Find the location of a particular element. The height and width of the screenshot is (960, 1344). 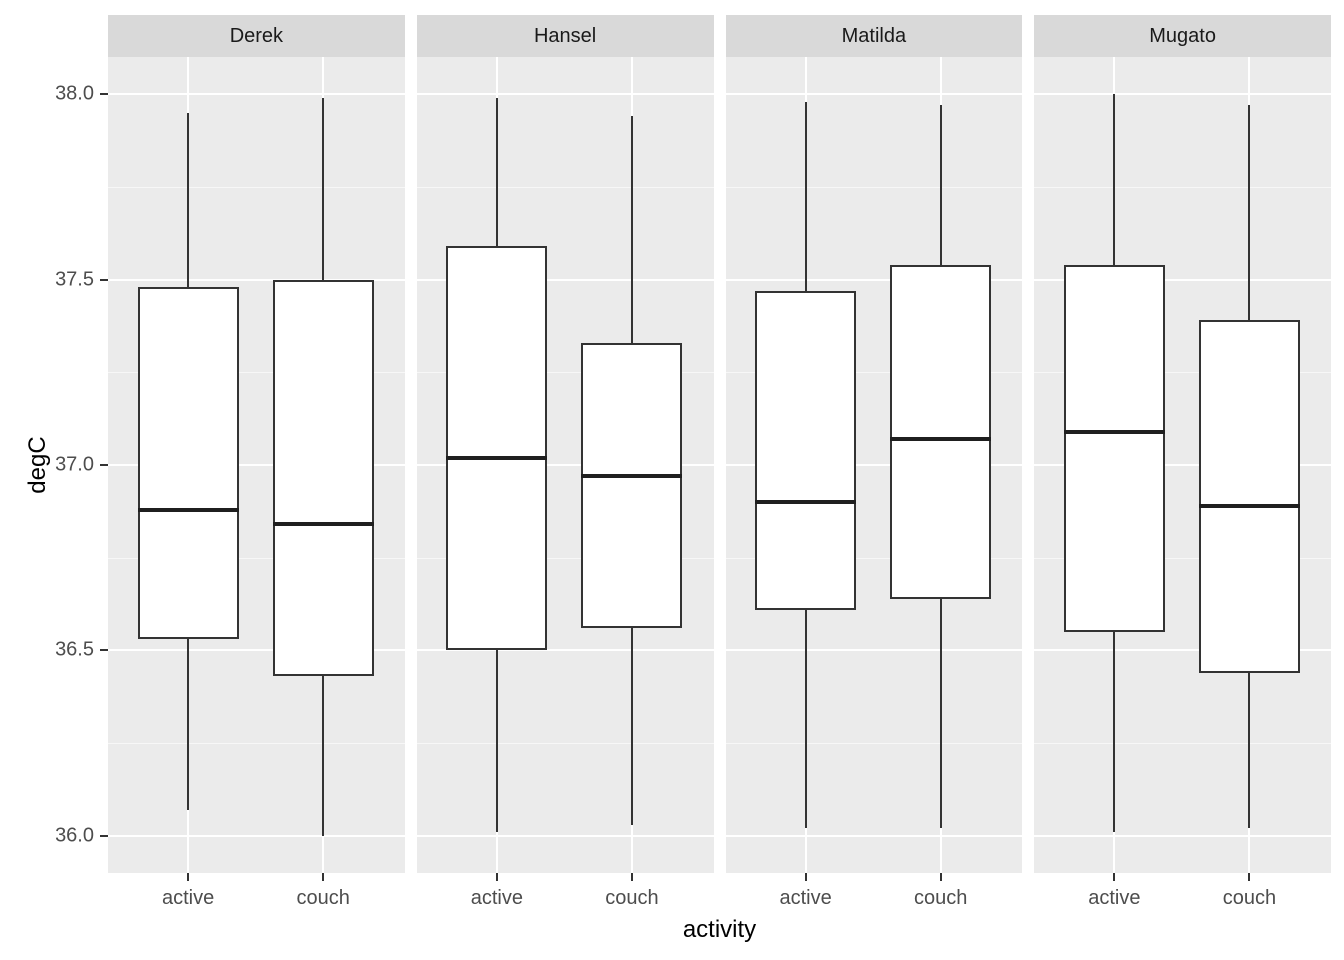

facet-label: Mugato is located at coordinates (1182, 35).